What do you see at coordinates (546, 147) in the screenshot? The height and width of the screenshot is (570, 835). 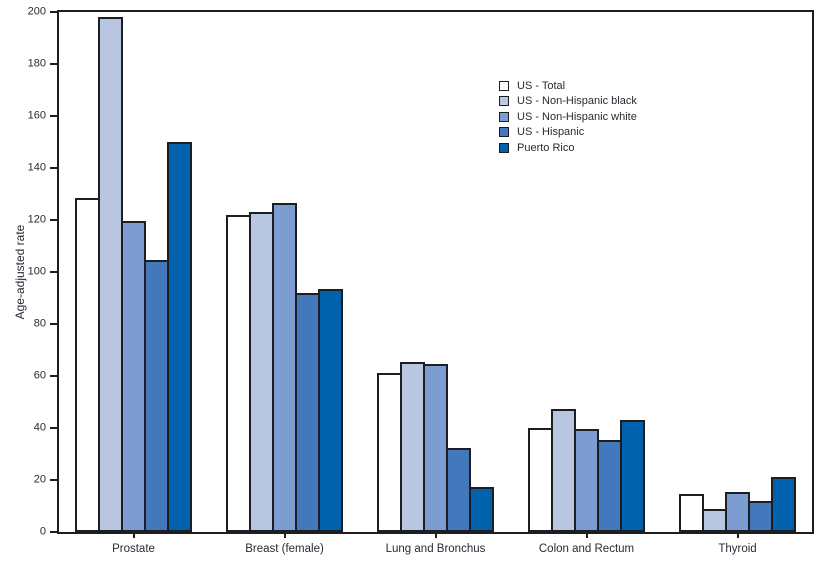 I see `legend-label: Puerto Rico` at bounding box center [546, 147].